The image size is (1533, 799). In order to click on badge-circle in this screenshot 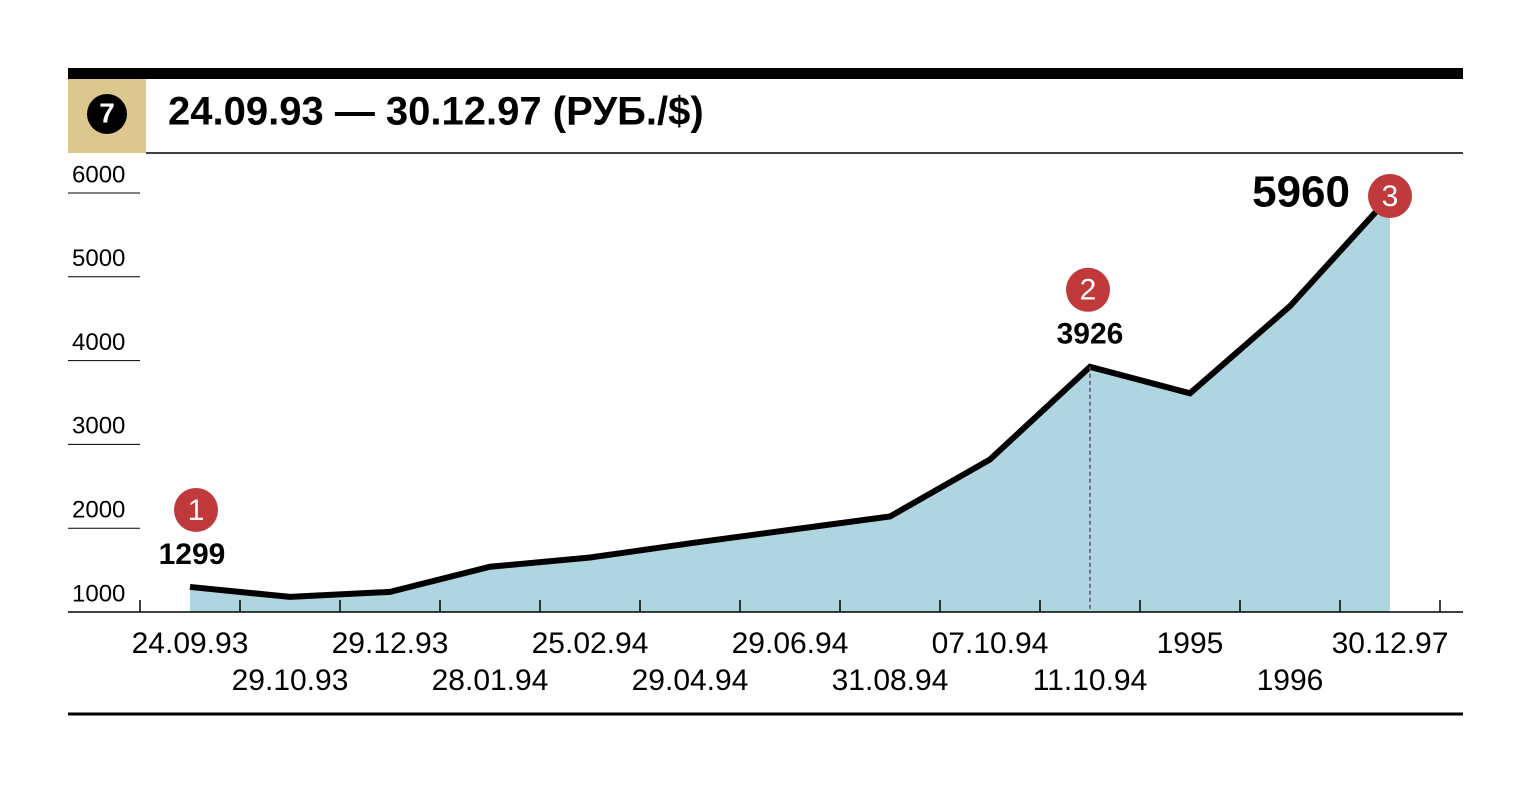, I will do `click(107, 114)`.